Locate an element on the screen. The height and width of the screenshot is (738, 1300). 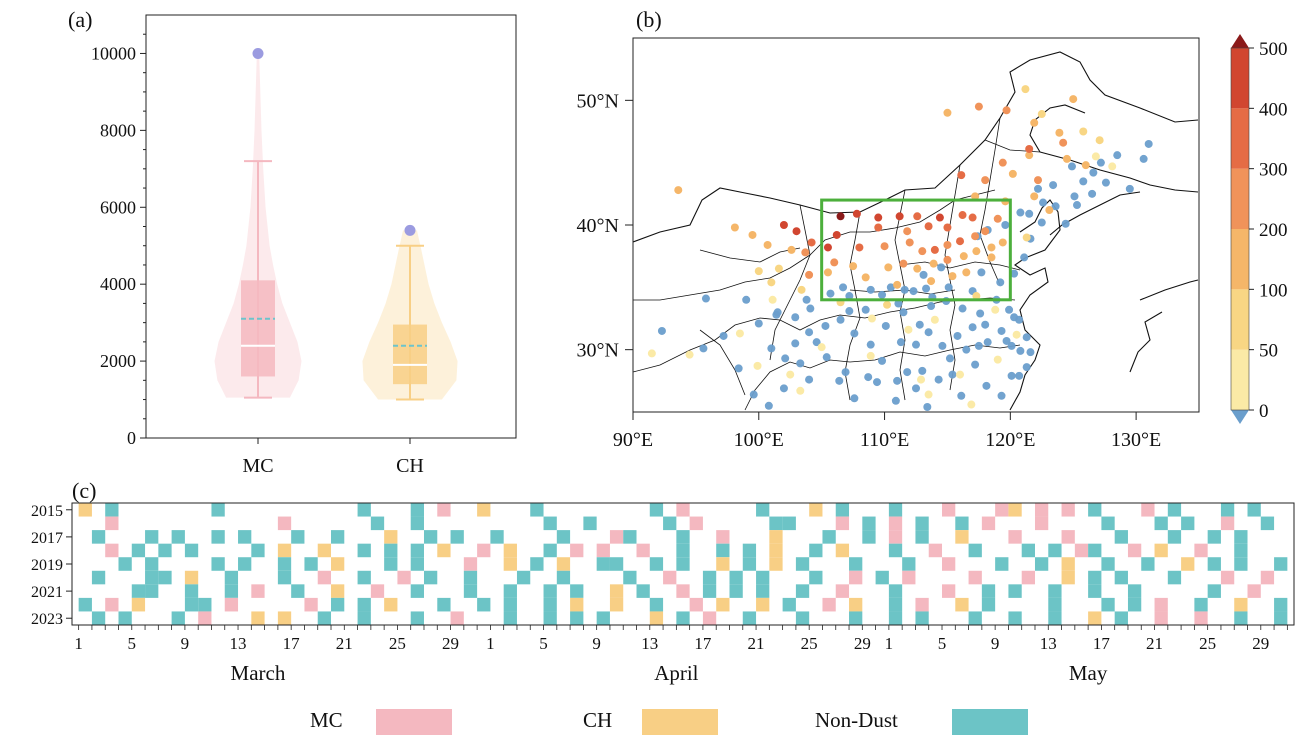
panel-c-label: (c) is located at coordinates (84, 490).